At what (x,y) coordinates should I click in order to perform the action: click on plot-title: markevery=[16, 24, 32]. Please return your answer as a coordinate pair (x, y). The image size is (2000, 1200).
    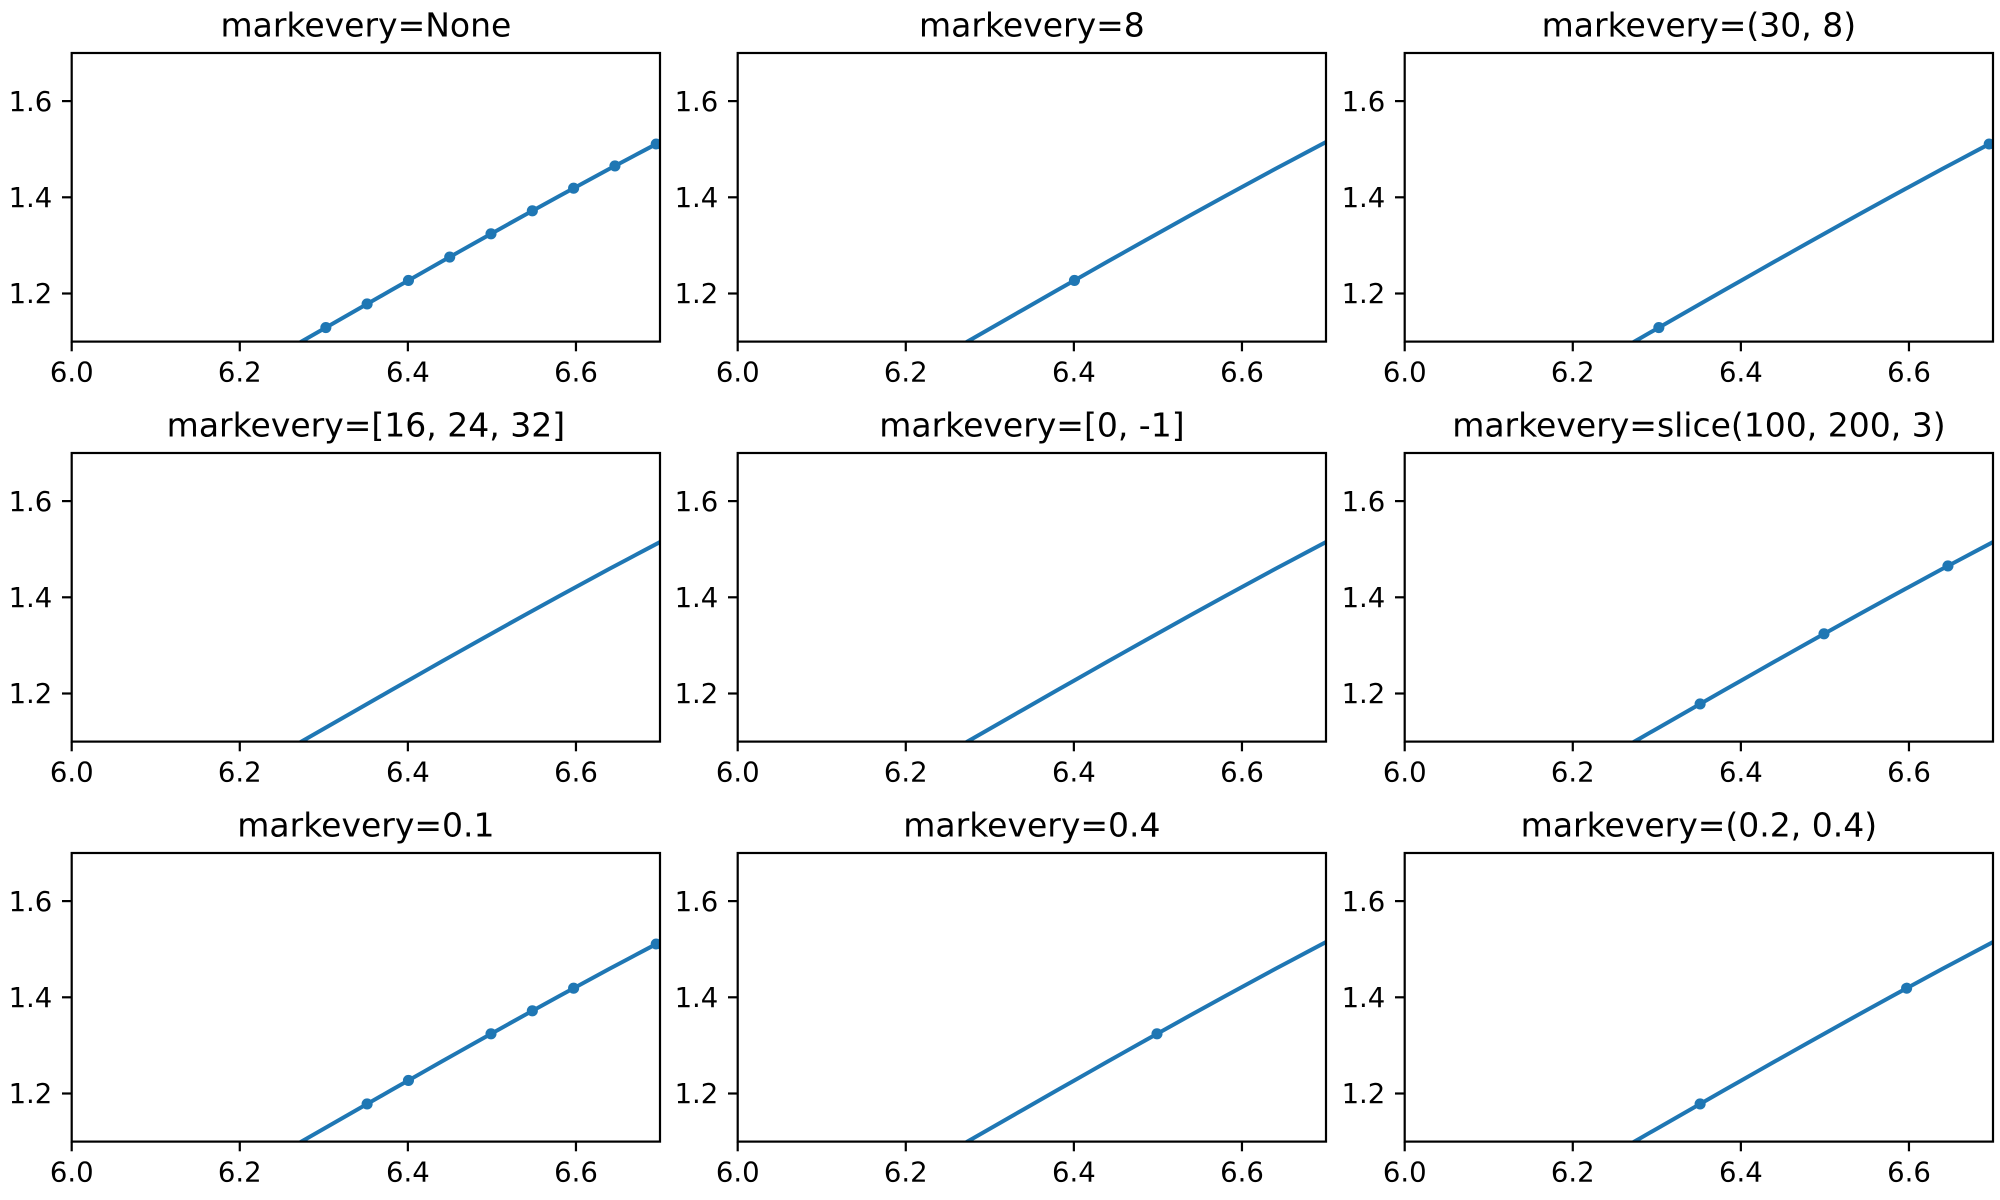
    Looking at the image, I should click on (366, 425).